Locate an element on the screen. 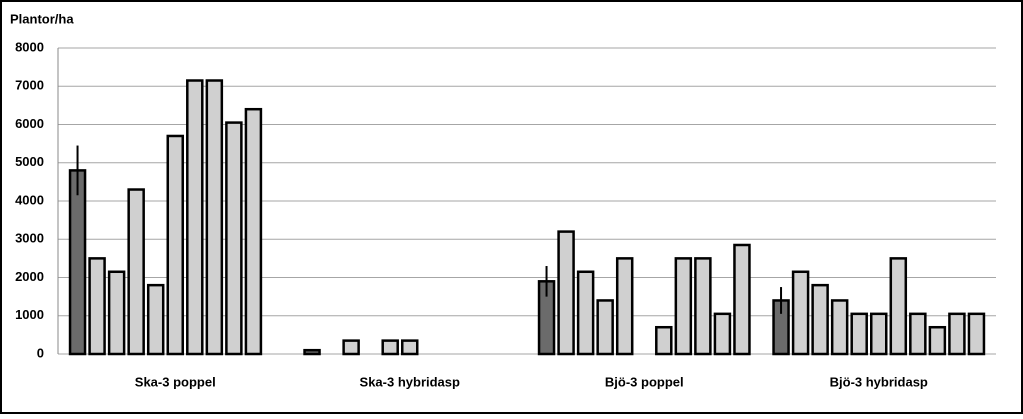 The width and height of the screenshot is (1023, 419). x-tick-label: Bjö-3 poppel is located at coordinates (644, 381).